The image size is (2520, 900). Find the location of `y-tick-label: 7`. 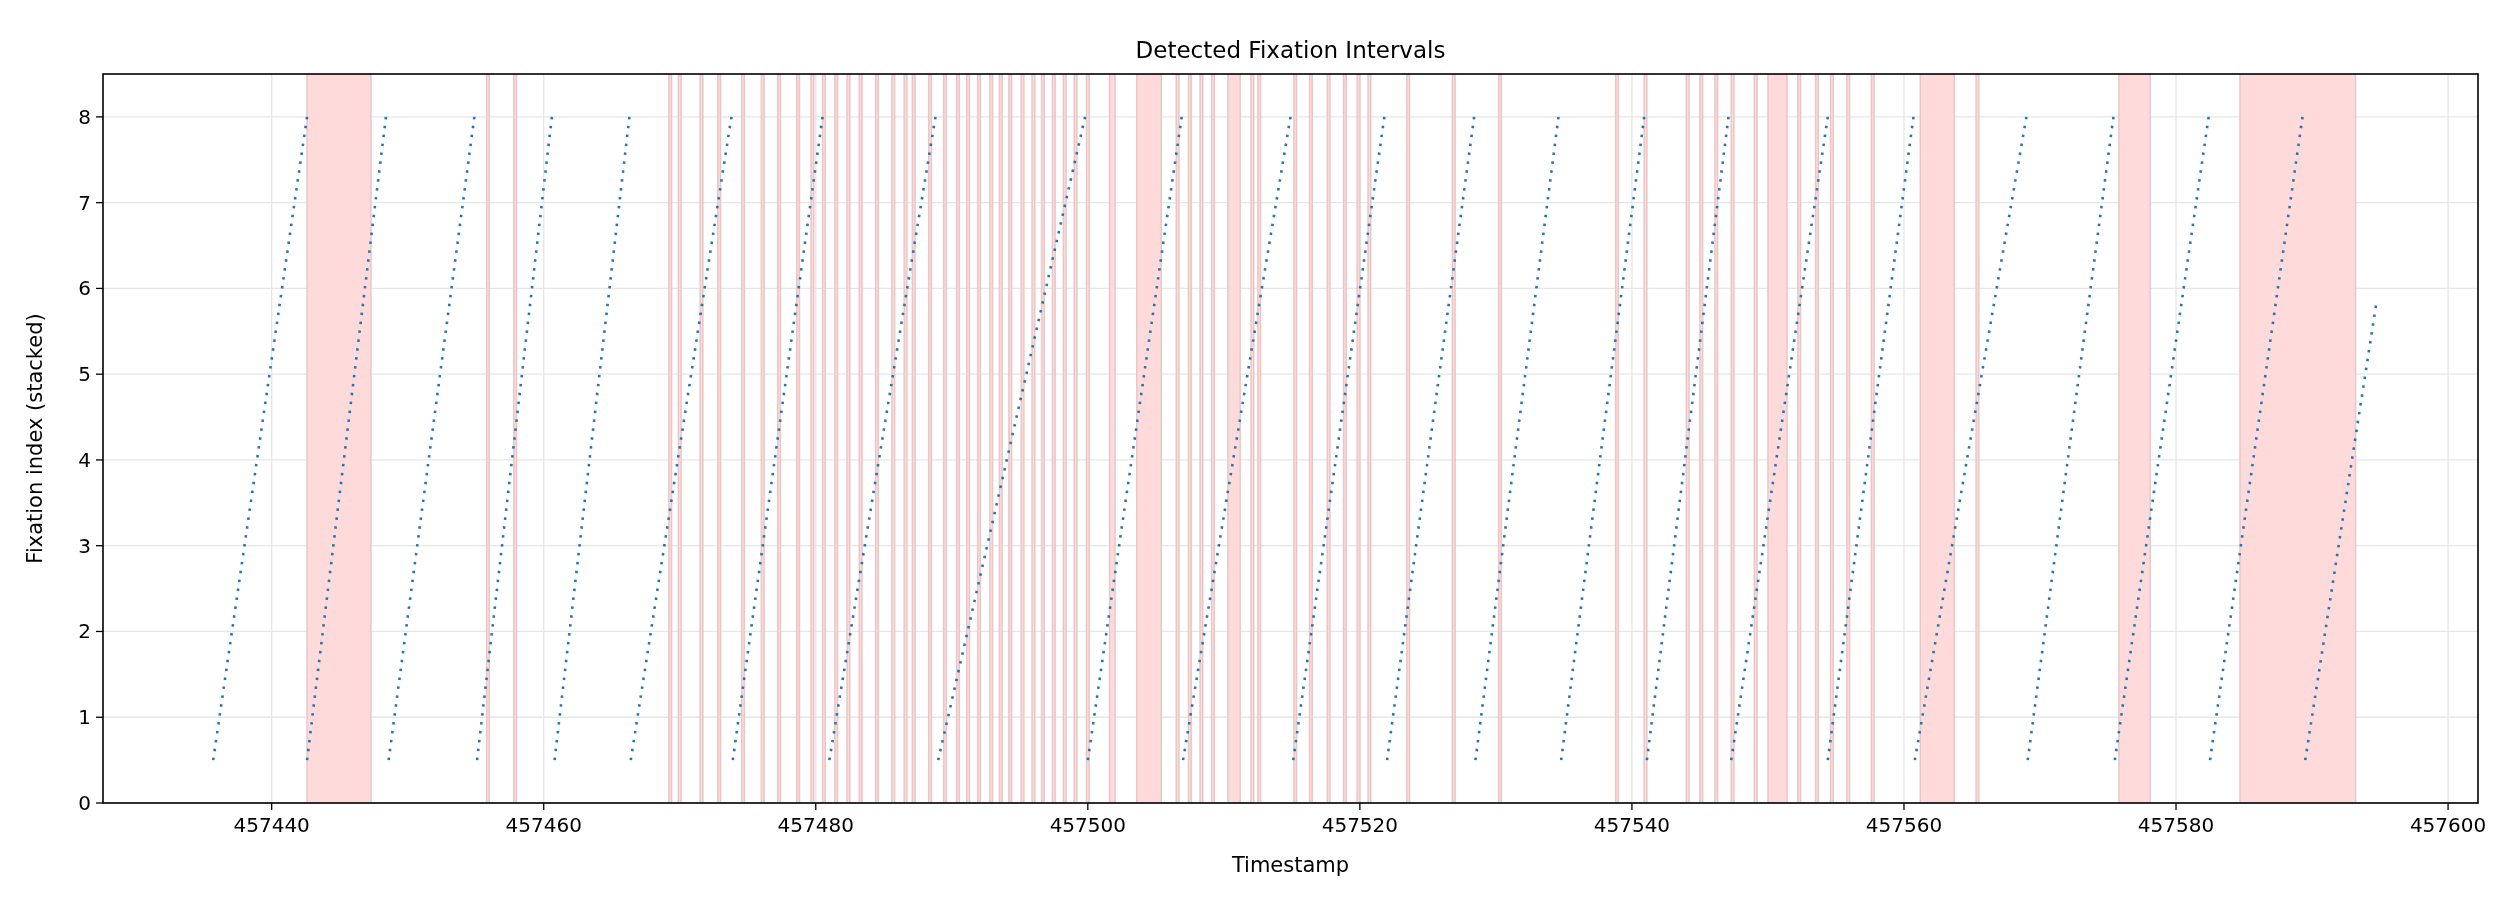

y-tick-label: 7 is located at coordinates (84, 202).